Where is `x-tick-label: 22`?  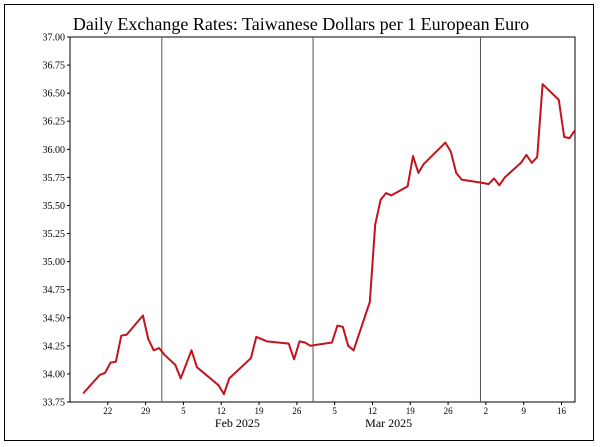 x-tick-label: 22 is located at coordinates (107, 411).